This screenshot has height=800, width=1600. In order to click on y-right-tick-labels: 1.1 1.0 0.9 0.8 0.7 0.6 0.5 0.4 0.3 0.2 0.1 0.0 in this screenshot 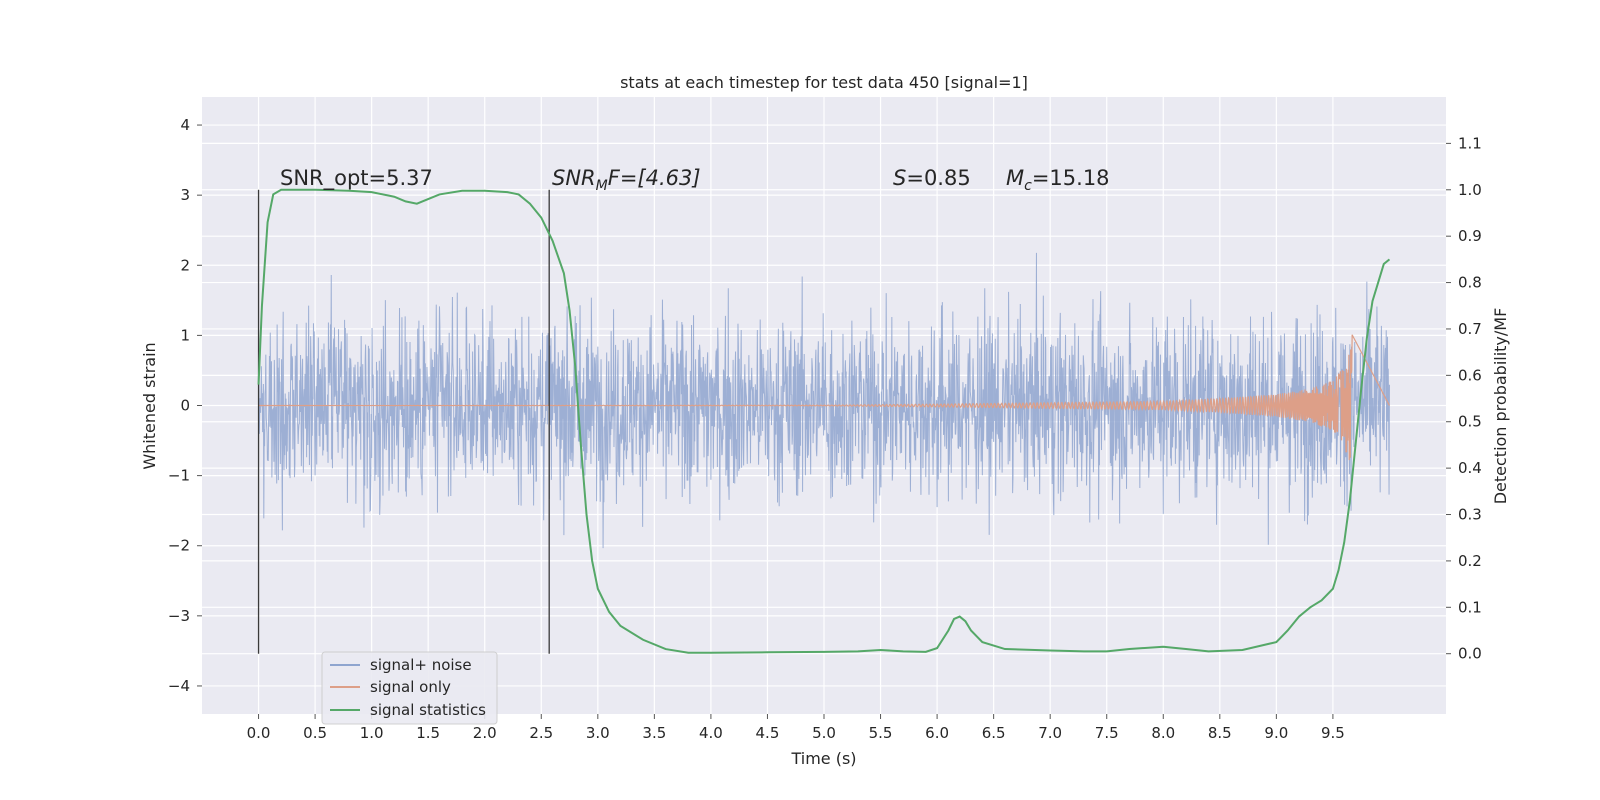, I will do `click(1464, 398)`.